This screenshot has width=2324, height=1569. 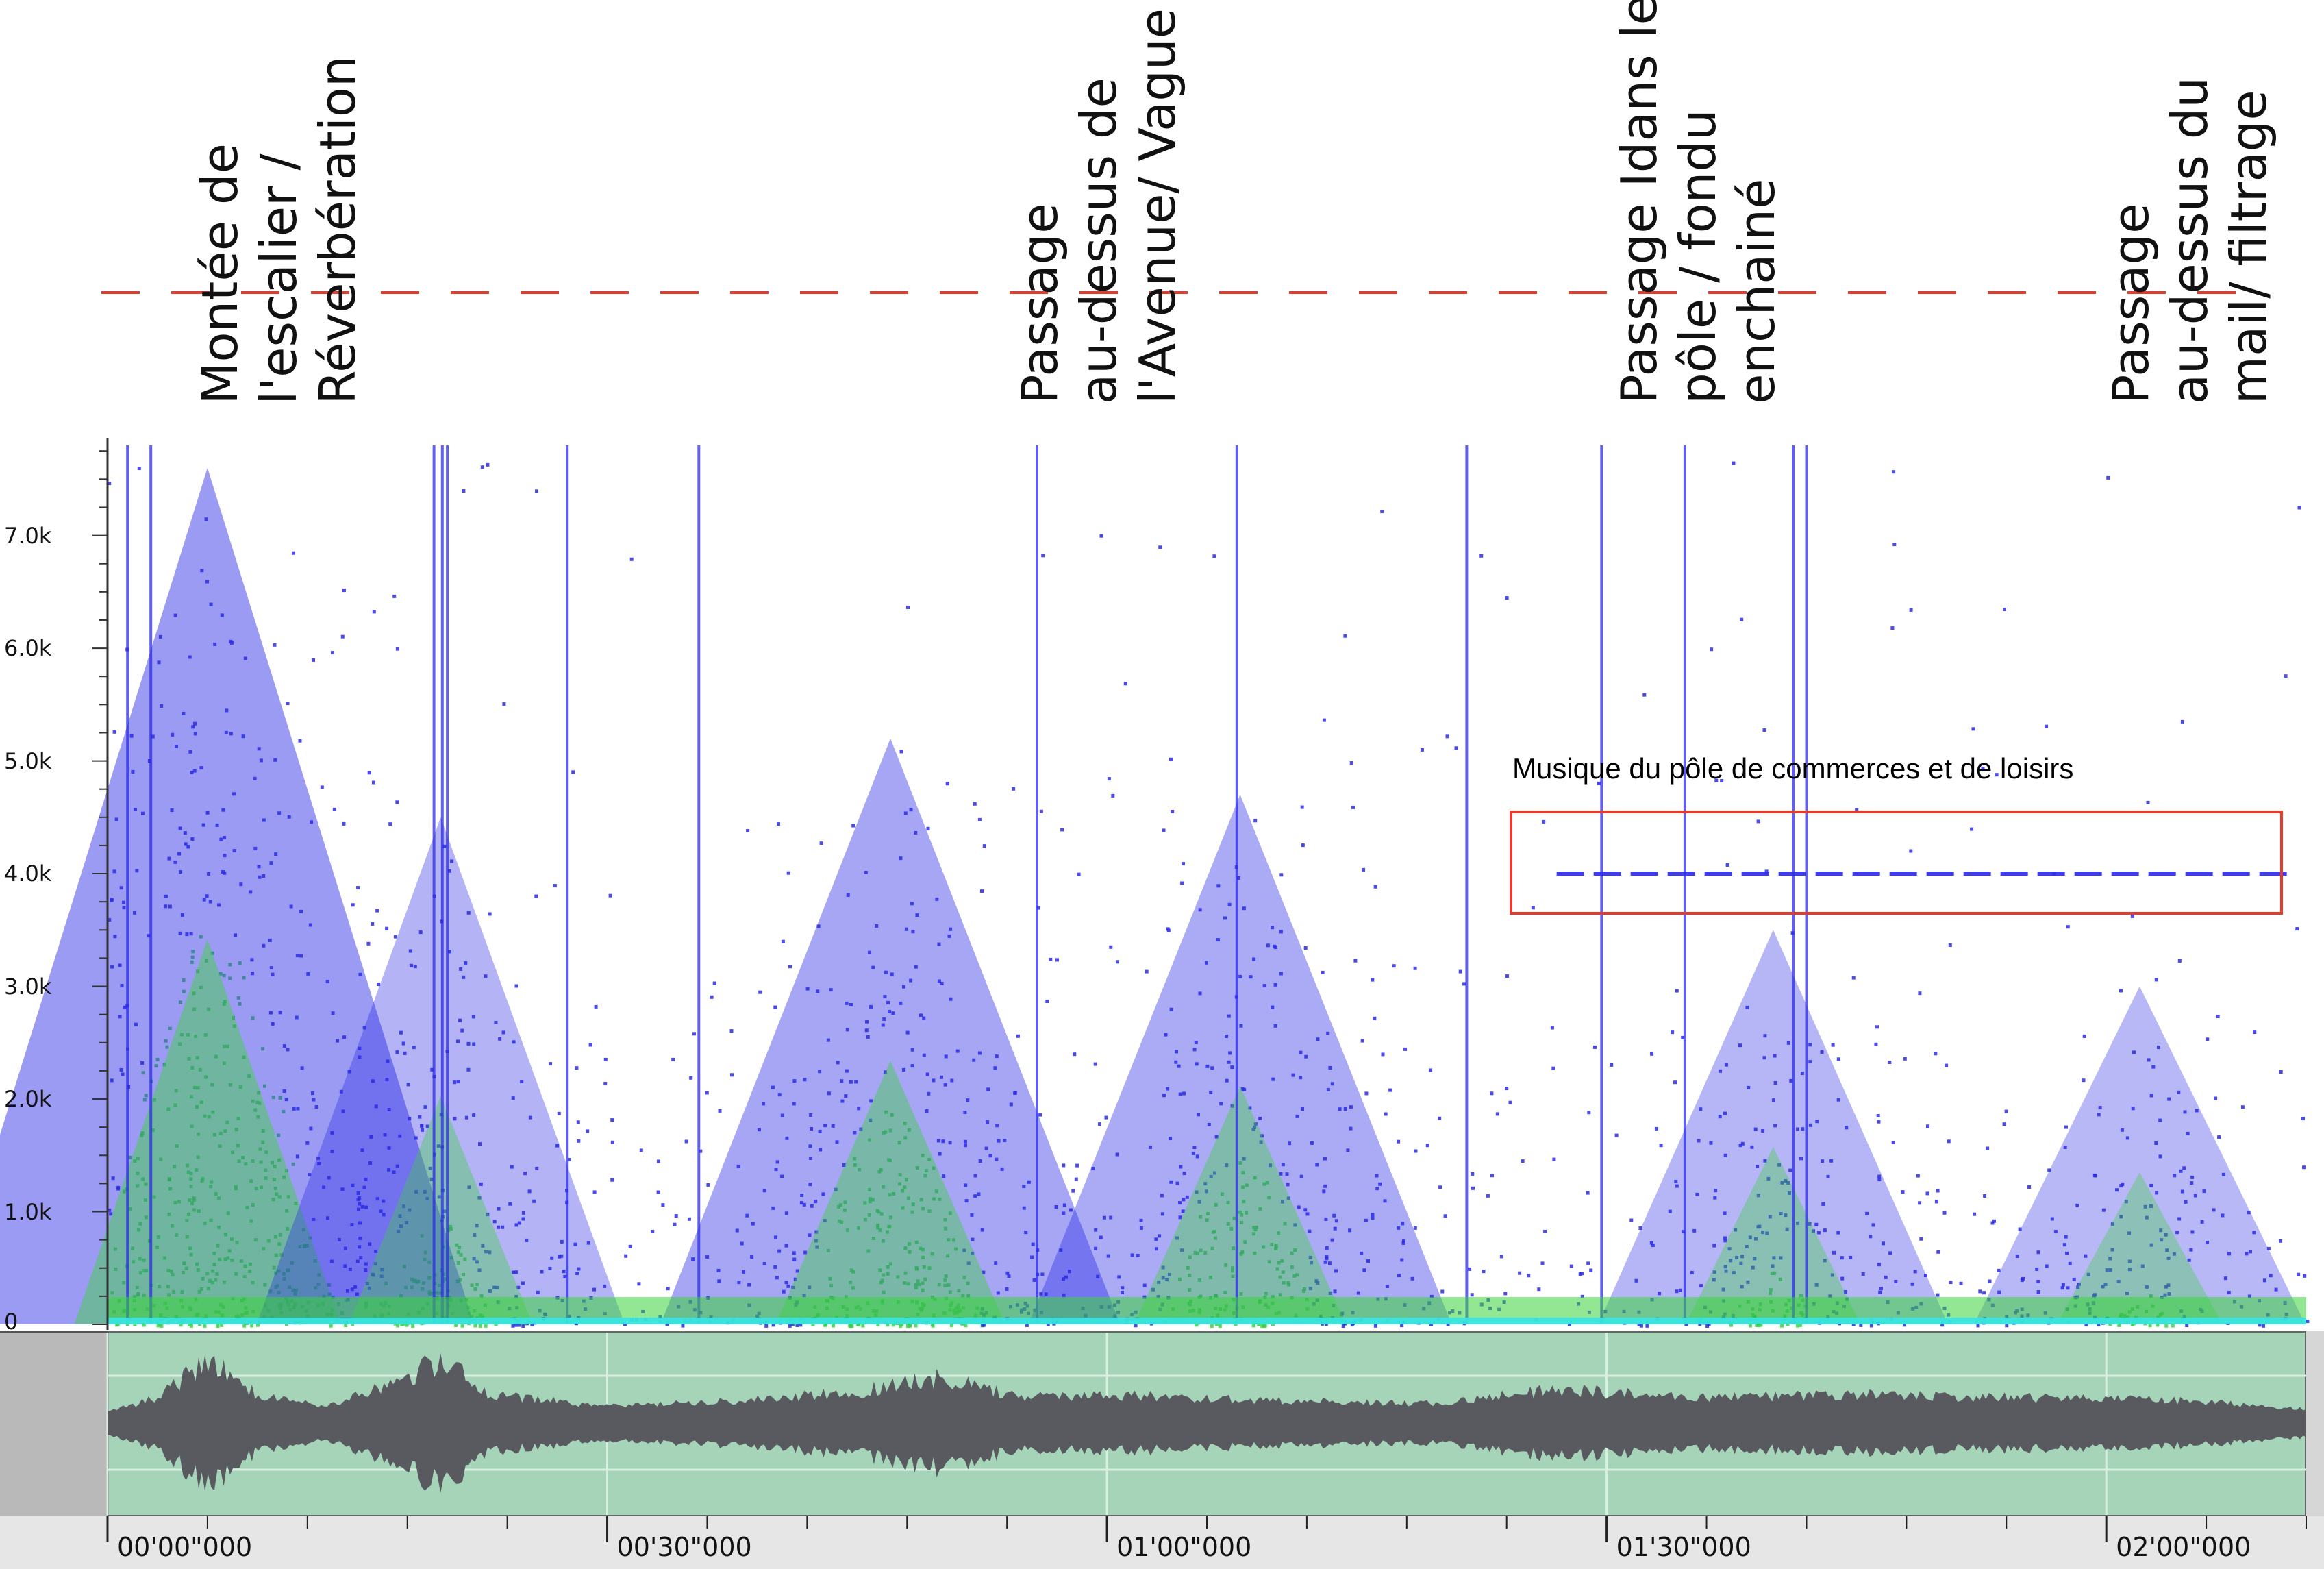 What do you see at coordinates (1639, 202) in the screenshot?
I see `caption-line: Passage Idans le` at bounding box center [1639, 202].